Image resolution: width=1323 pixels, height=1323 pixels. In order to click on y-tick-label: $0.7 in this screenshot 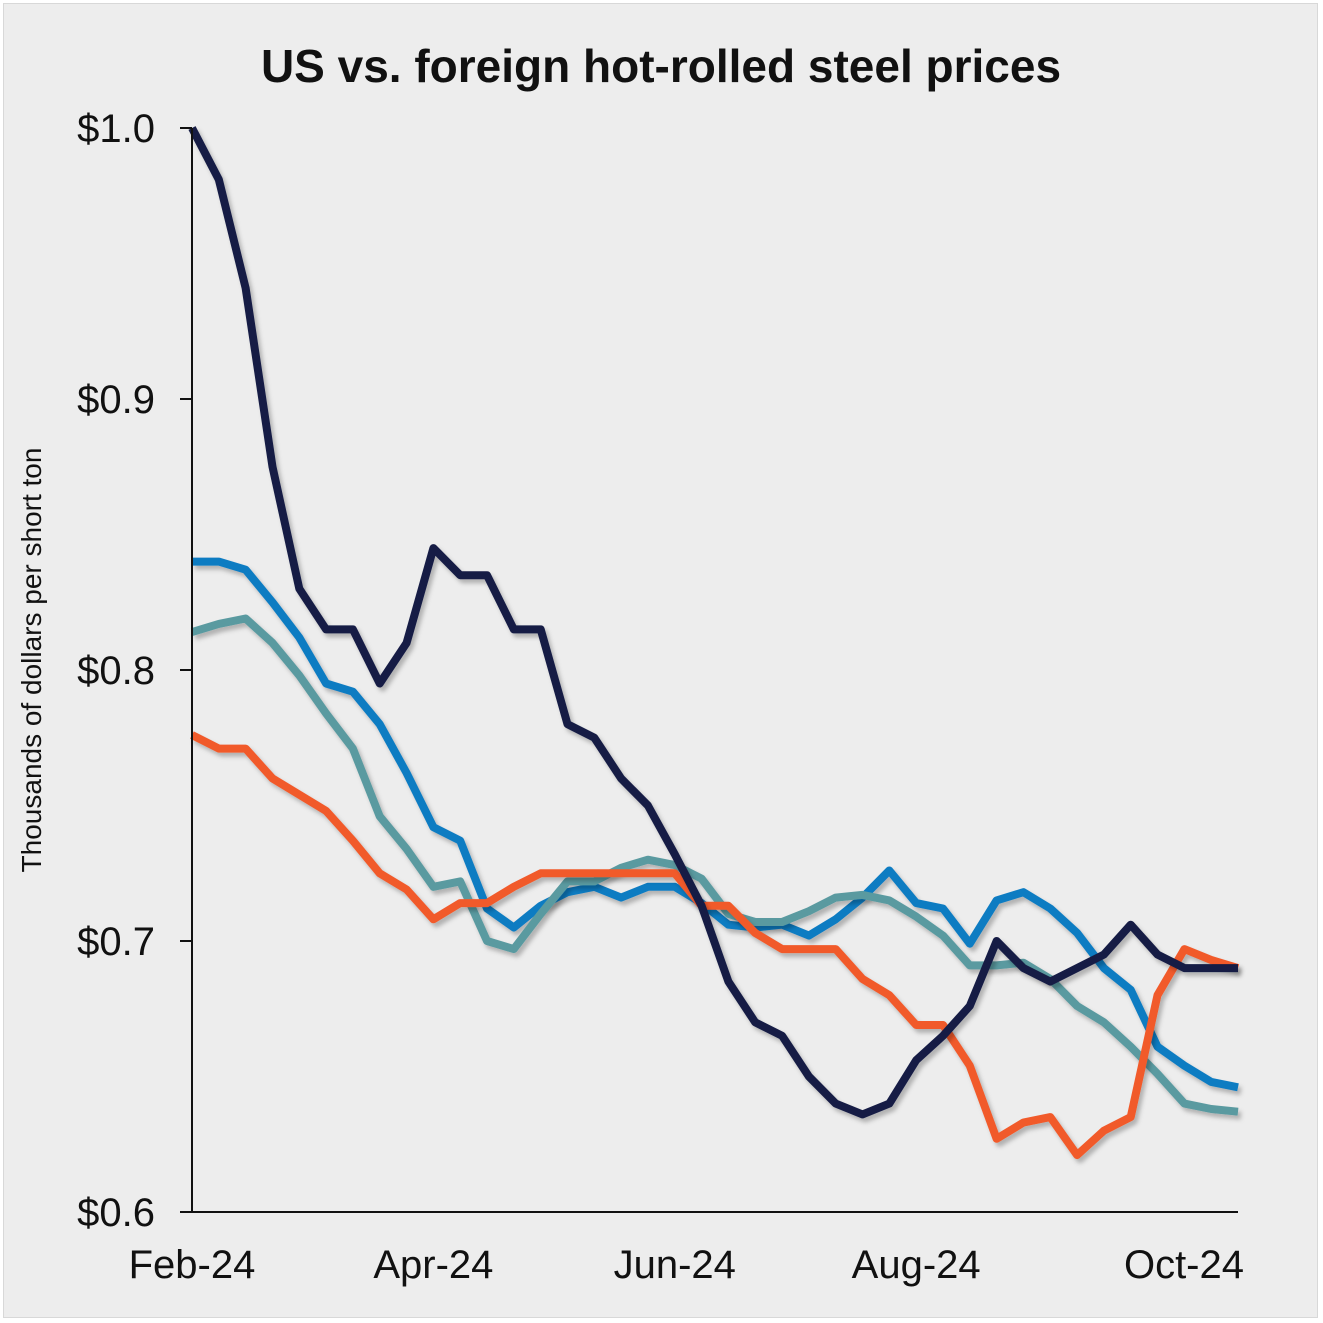, I will do `click(116, 942)`.